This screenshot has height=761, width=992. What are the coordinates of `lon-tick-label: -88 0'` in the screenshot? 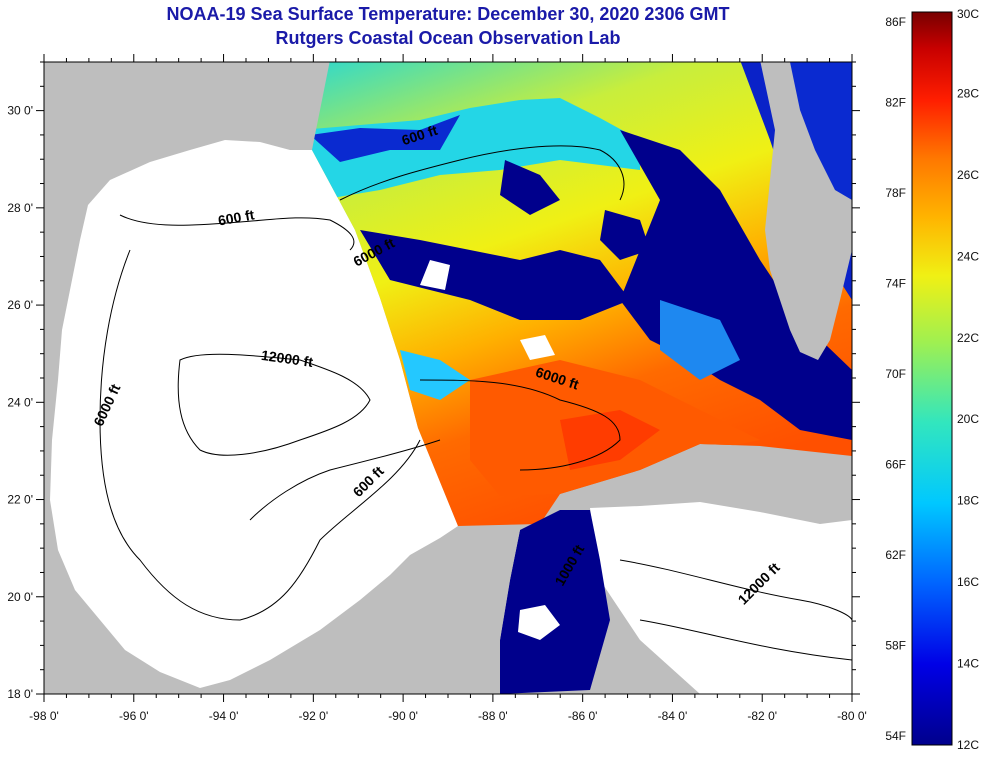 It's located at (493, 716).